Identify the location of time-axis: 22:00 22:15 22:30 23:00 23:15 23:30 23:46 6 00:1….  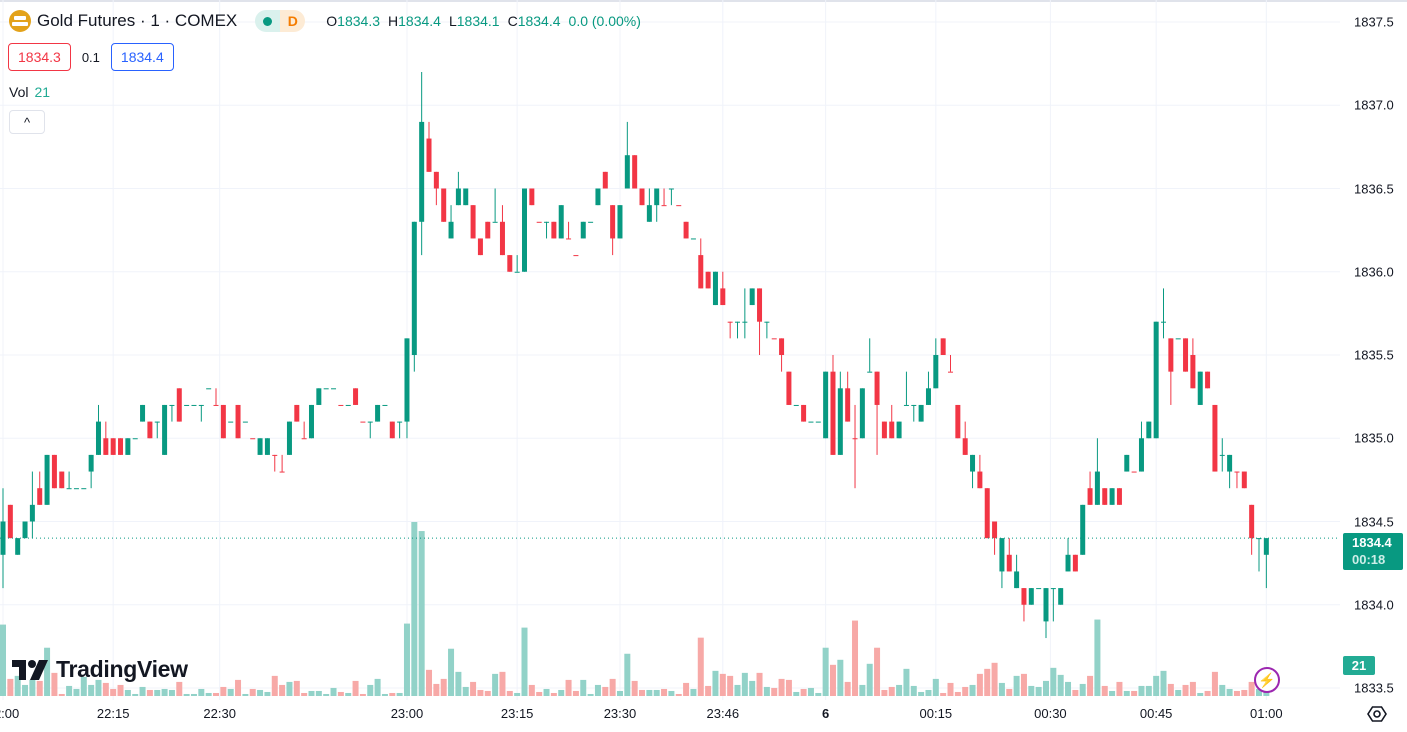
(670, 716).